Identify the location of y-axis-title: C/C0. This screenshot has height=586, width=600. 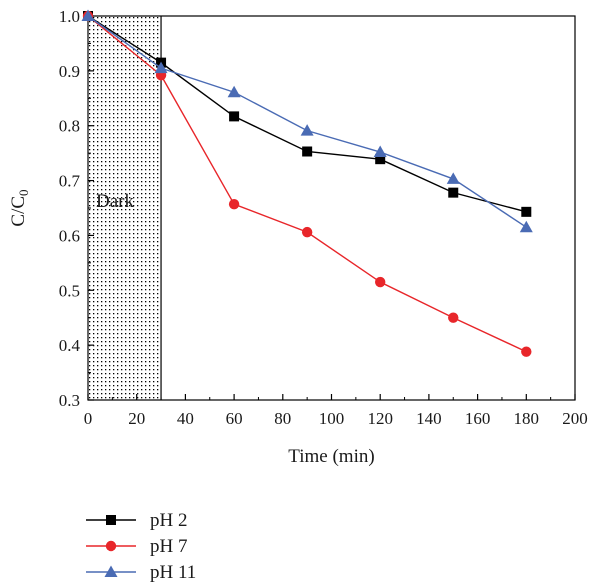
(19, 207).